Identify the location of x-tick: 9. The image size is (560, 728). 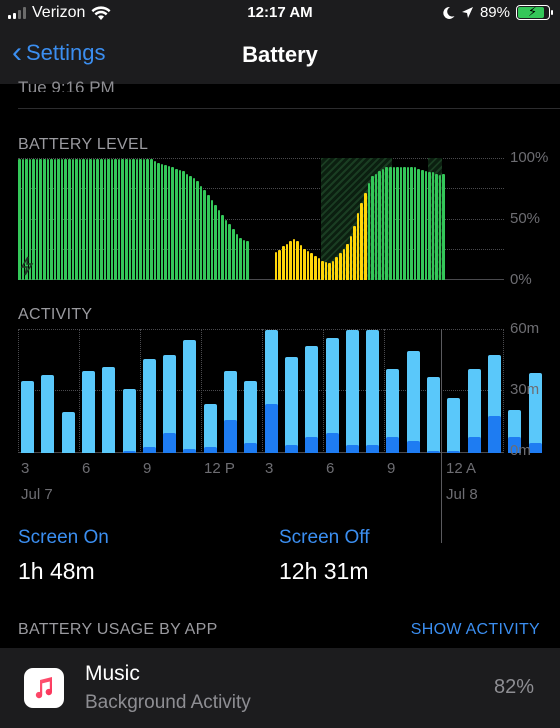
(391, 468).